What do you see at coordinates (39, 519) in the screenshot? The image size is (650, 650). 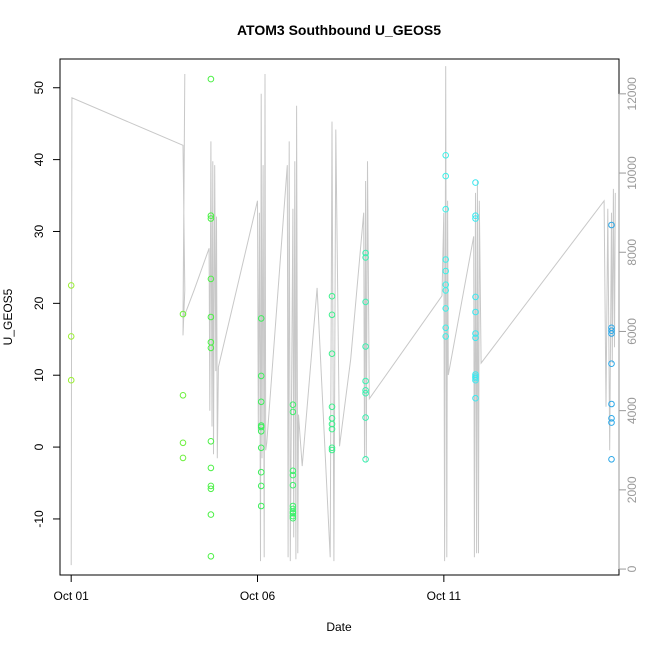 I see `y-tick-label: -10` at bounding box center [39, 519].